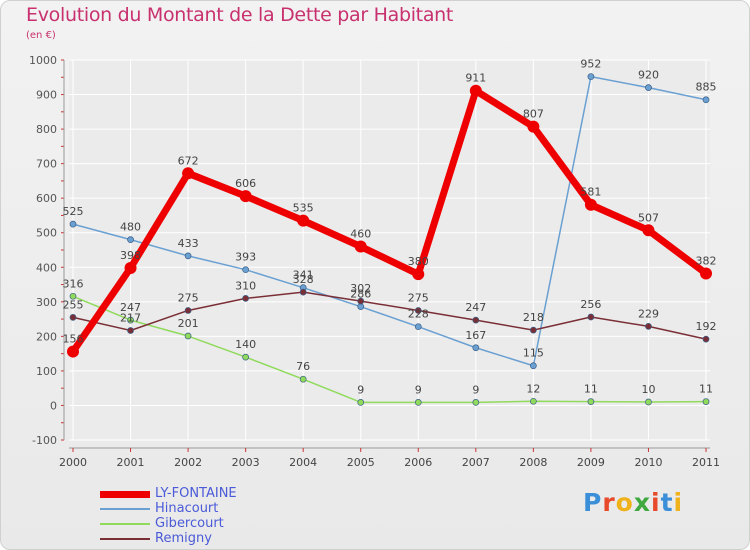  I want to click on proxiti-logo: Proxiti, so click(633, 502).